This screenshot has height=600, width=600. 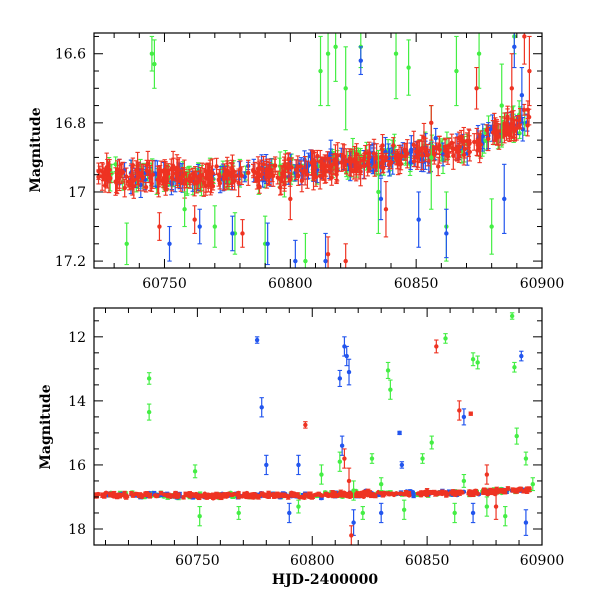 What do you see at coordinates (77, 402) in the screenshot?
I see `y-tick-label: 14` at bounding box center [77, 402].